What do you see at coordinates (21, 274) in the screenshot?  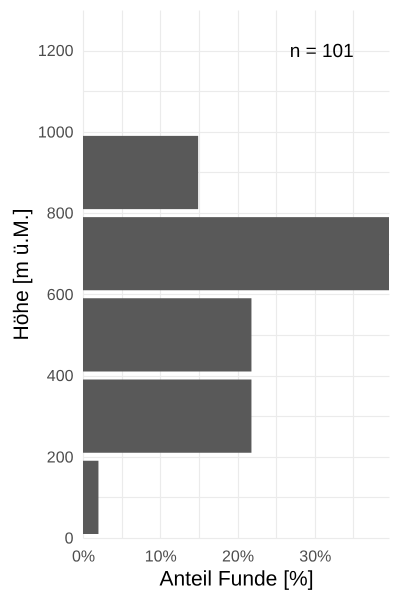 I see `y-axis-title: Höhe [m ü.M.]` at bounding box center [21, 274].